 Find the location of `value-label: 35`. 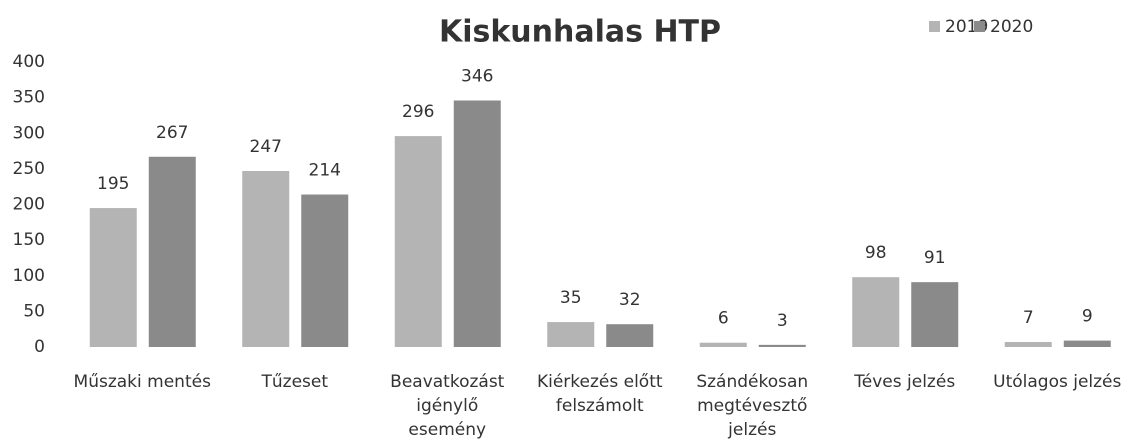

value-label: 35 is located at coordinates (571, 298).